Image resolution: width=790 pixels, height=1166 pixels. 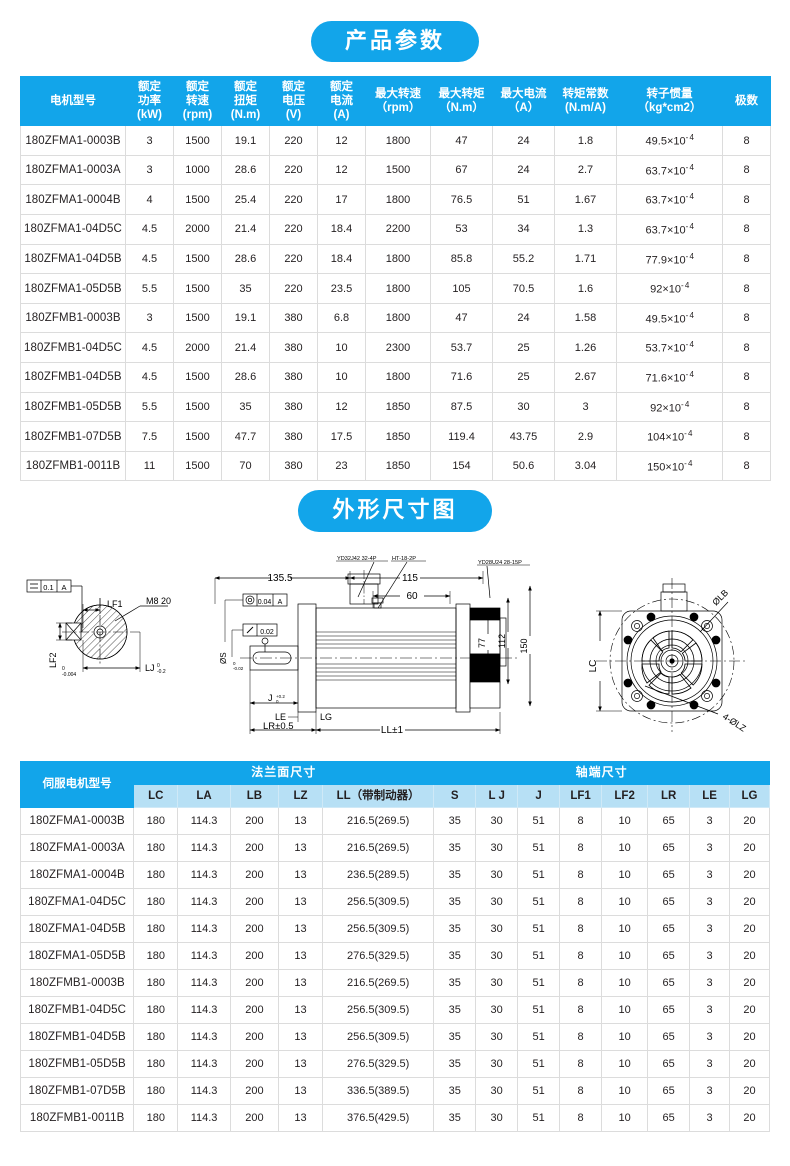 I want to click on col-header-lz: LZ, so click(x=301, y=795).